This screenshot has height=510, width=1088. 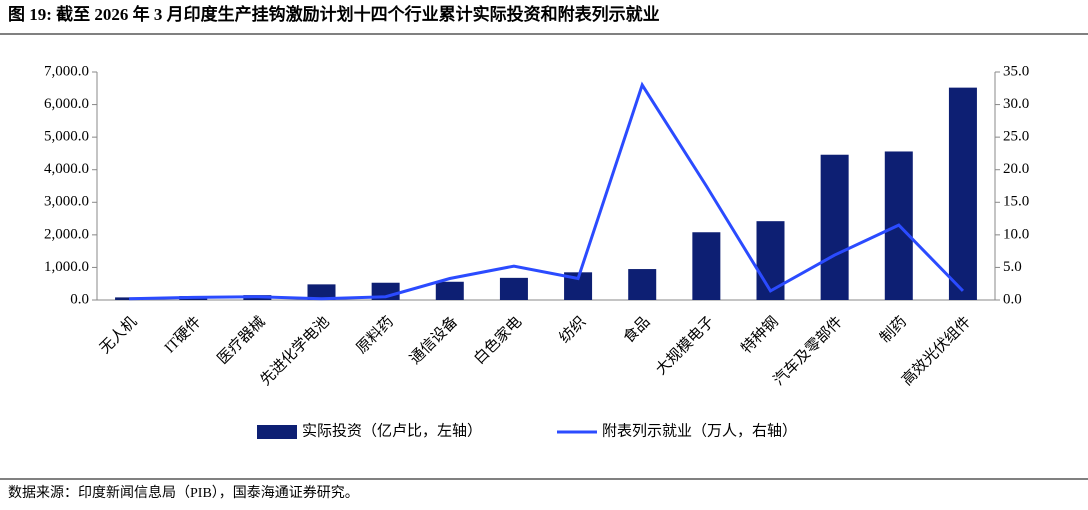 What do you see at coordinates (699, 430) in the screenshot?
I see `legend-label: 附表列示就业（万人，右轴）` at bounding box center [699, 430].